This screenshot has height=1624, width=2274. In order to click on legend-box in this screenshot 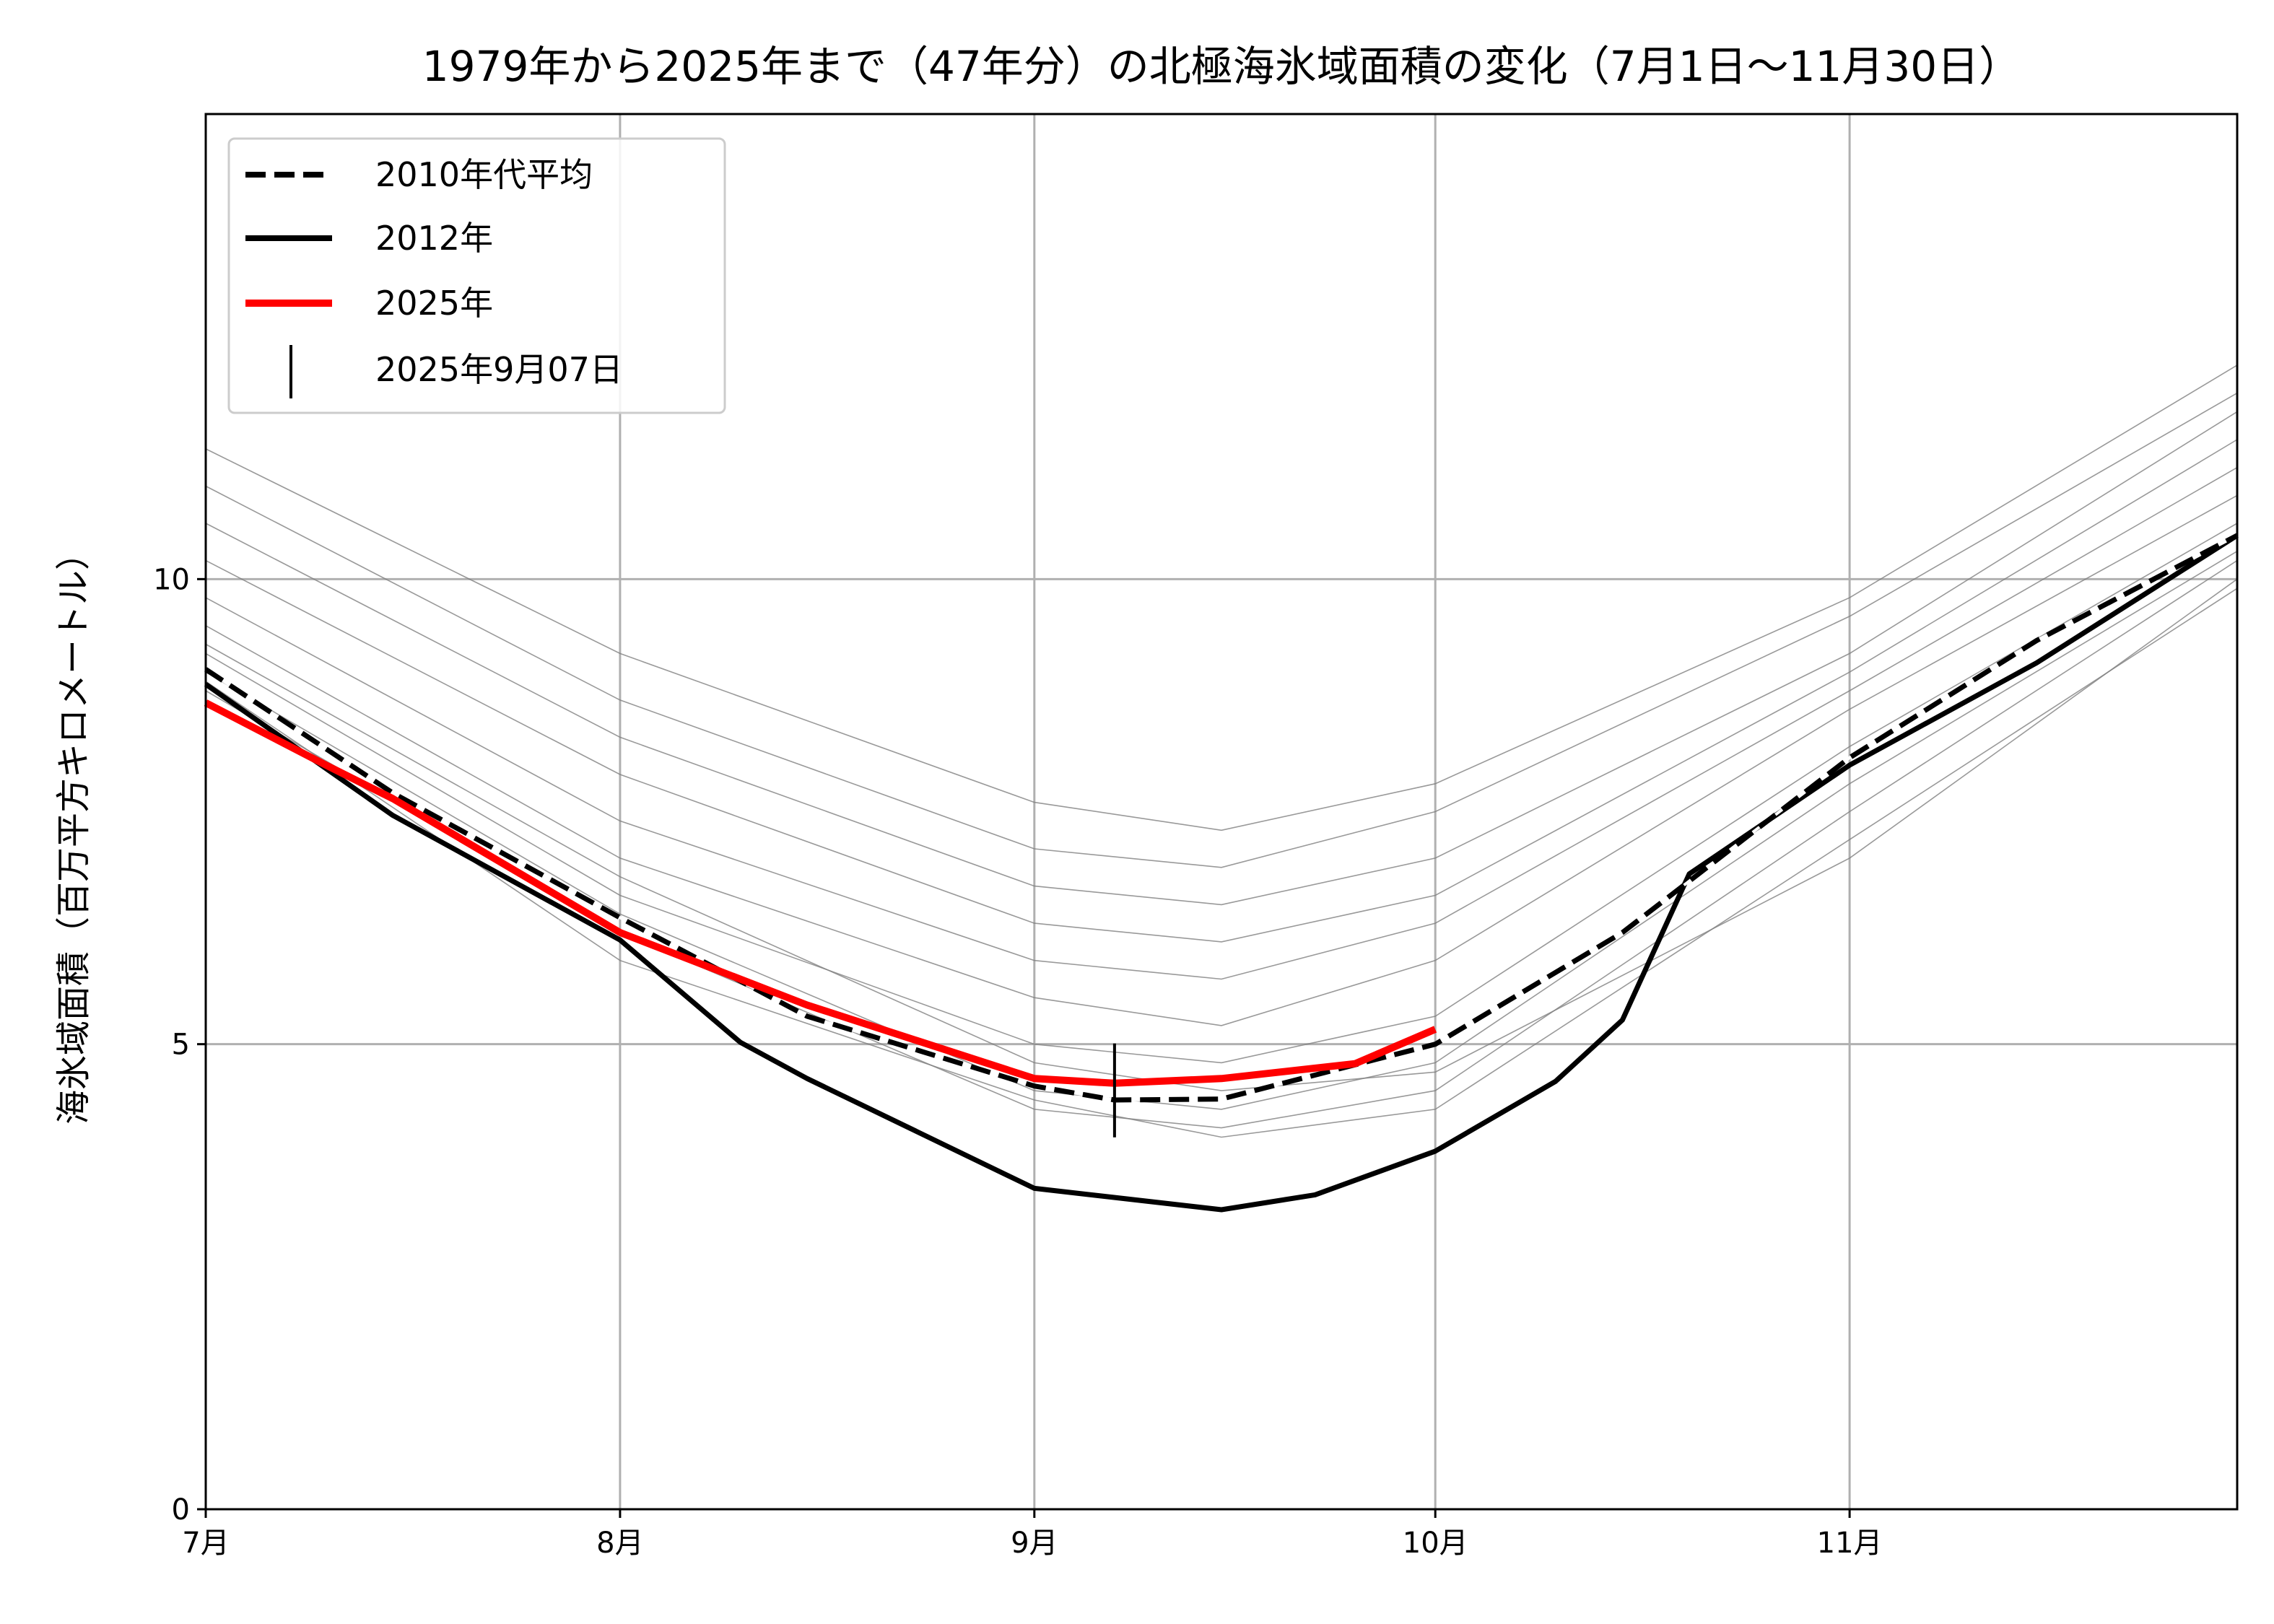, I will do `click(477, 275)`.